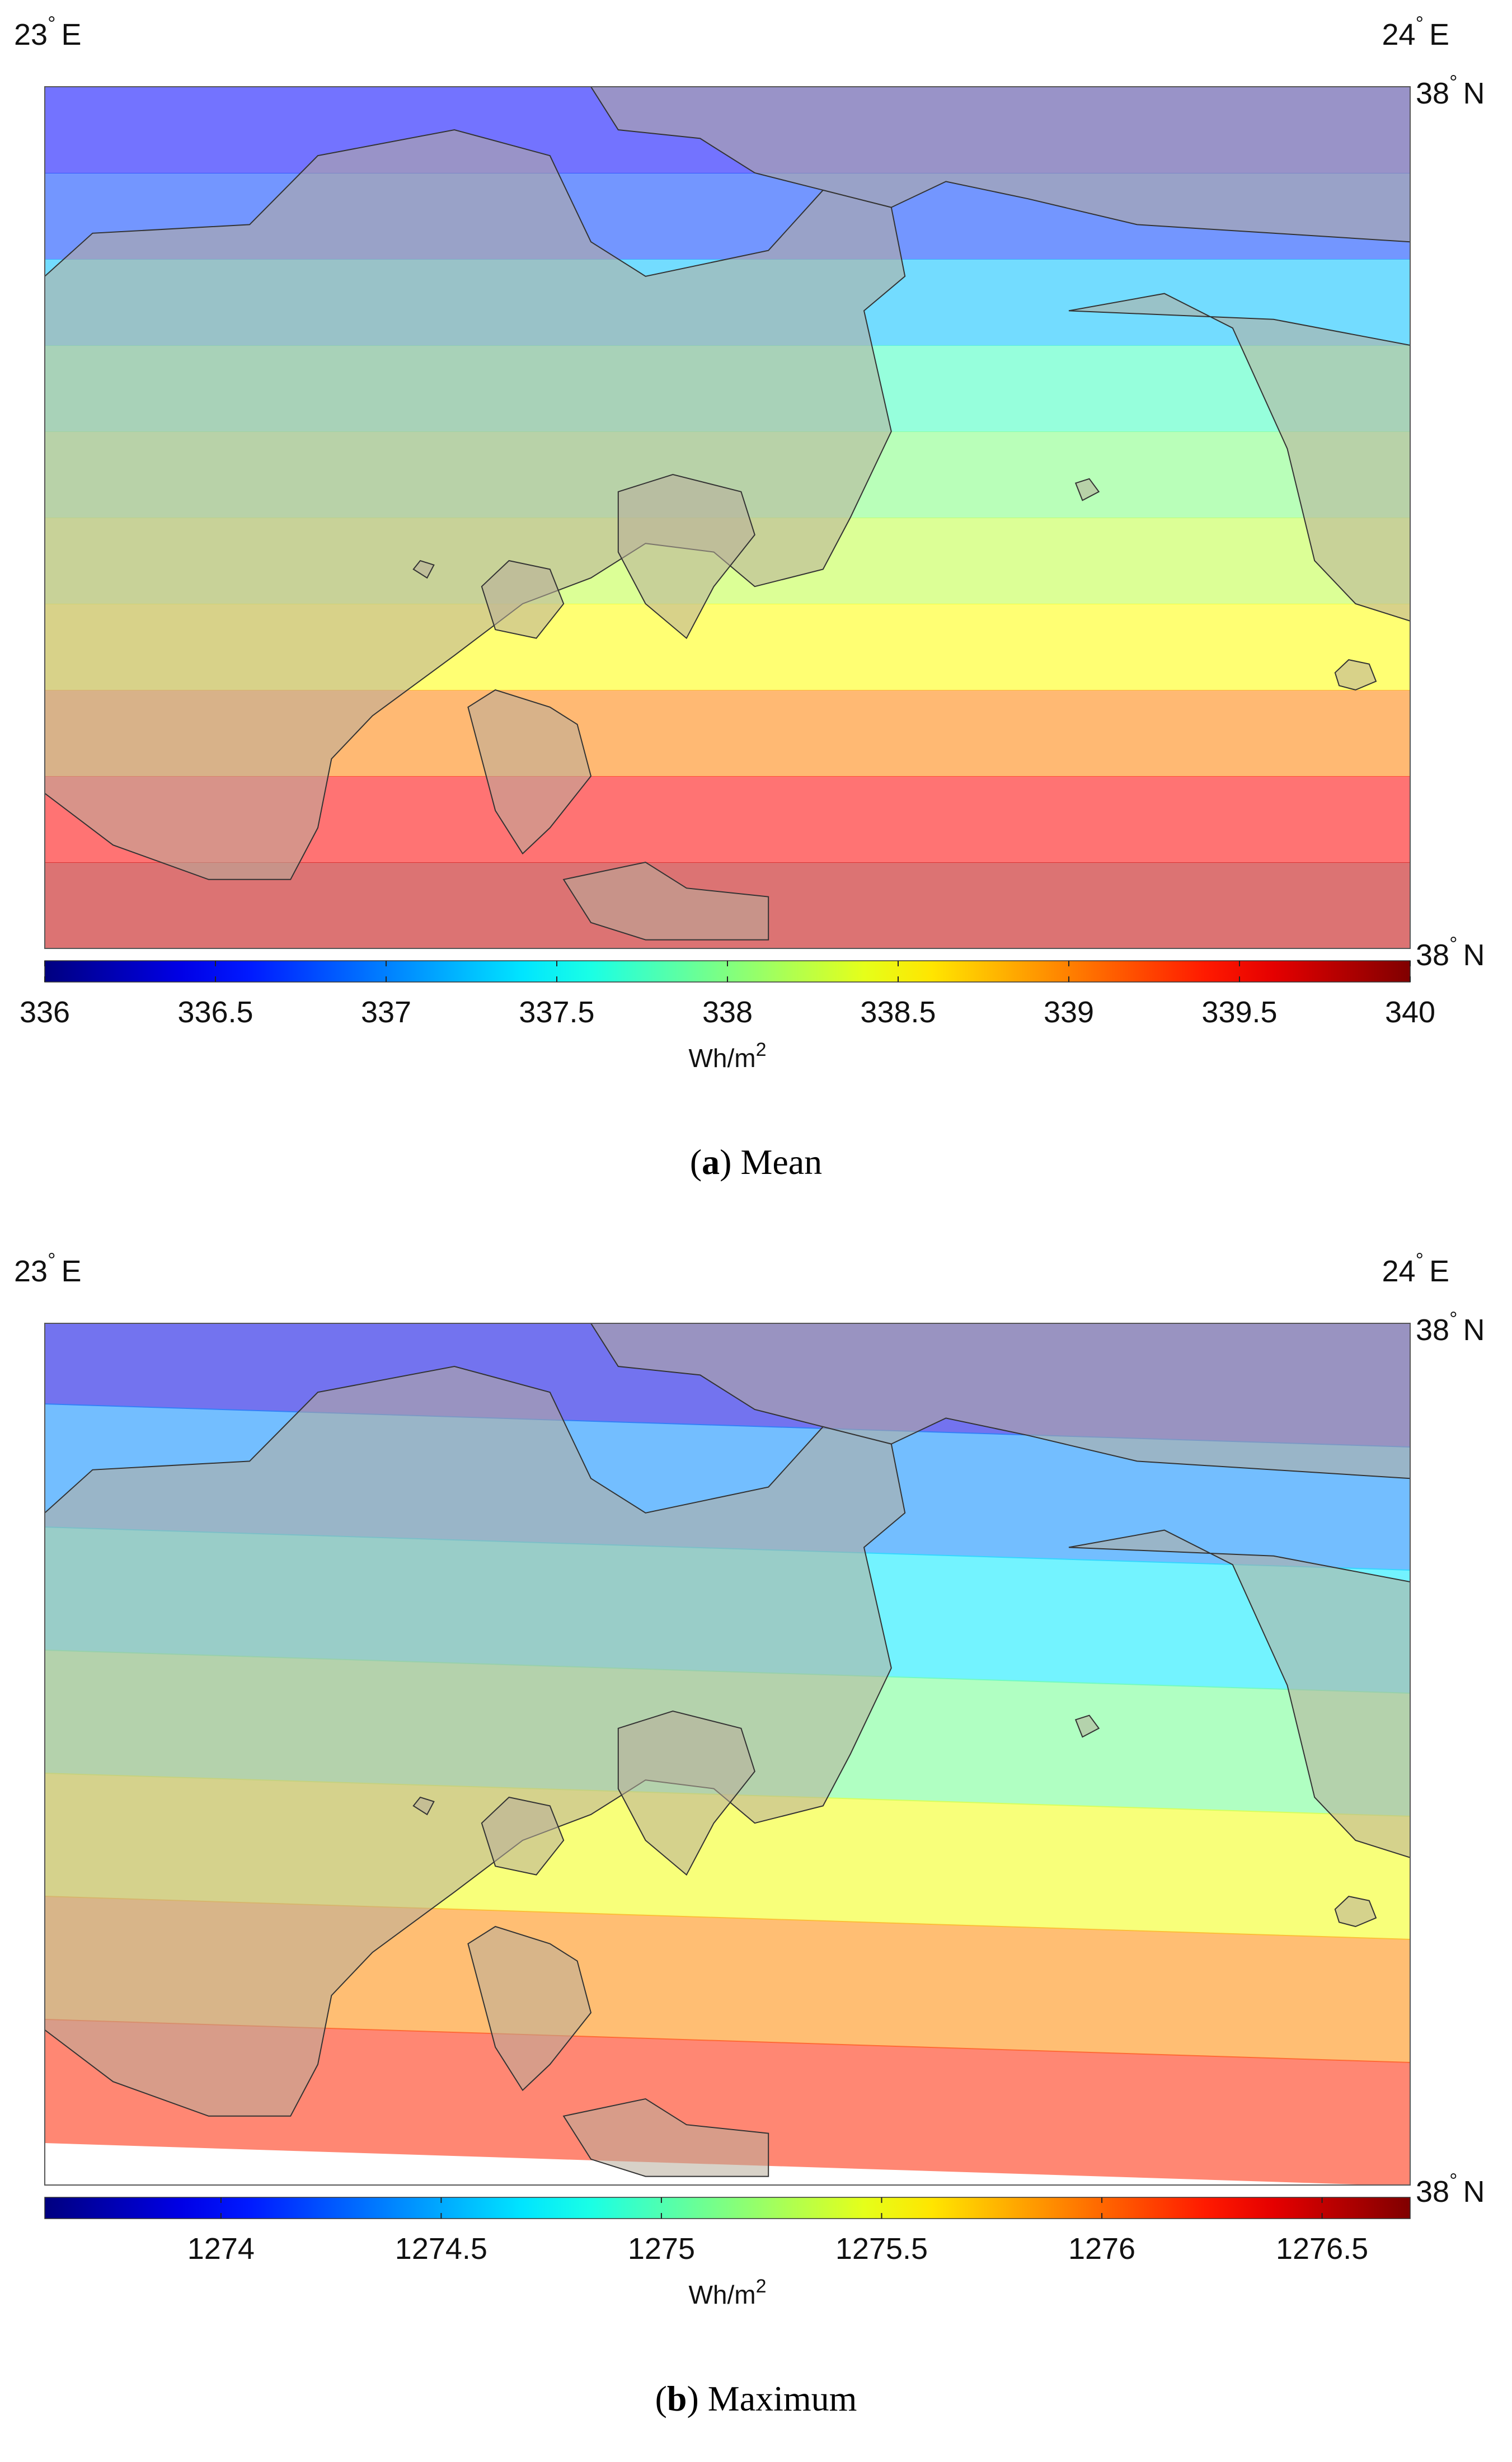 This screenshot has width=1512, height=2462. Describe the element at coordinates (661, 2249) in the screenshot. I see `colorbar-tick-label: 1275` at that location.